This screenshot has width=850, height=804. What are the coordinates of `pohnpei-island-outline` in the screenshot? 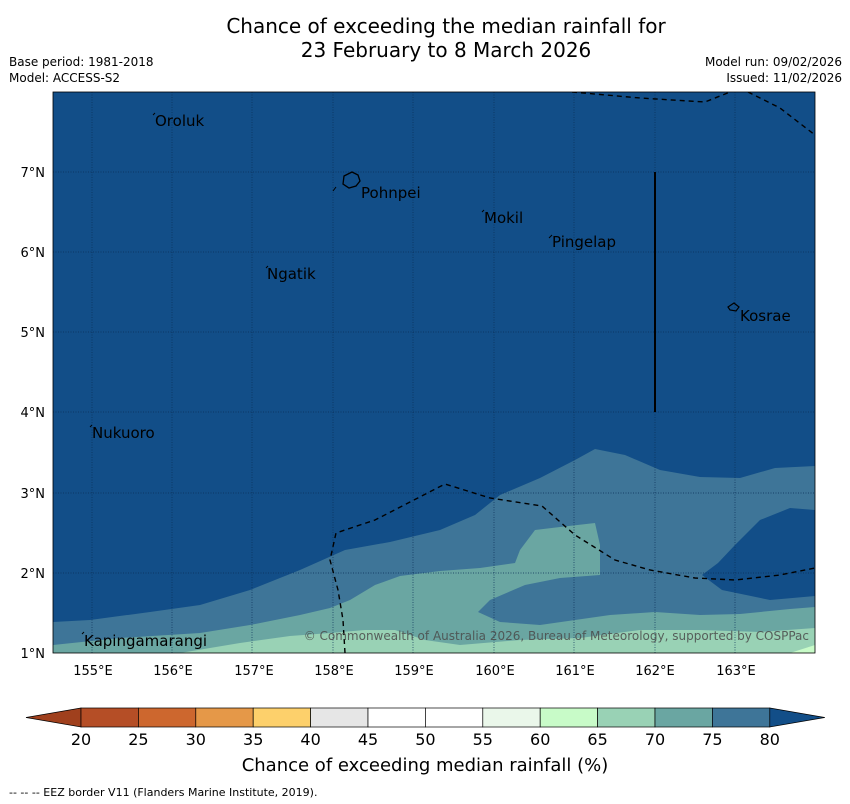 It's located at (351, 180).